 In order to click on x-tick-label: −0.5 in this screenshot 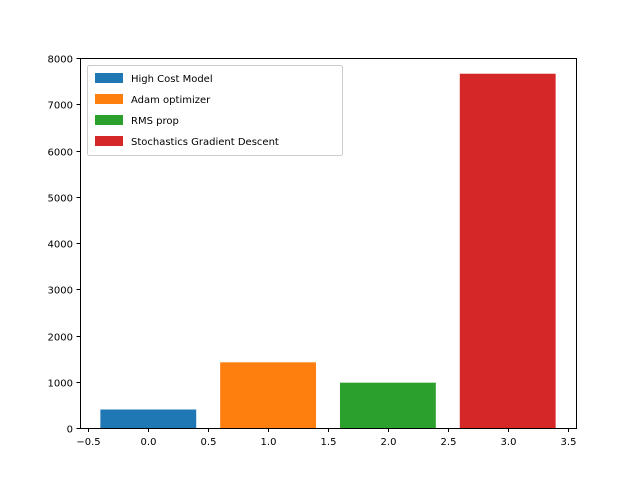, I will do `click(88, 442)`.